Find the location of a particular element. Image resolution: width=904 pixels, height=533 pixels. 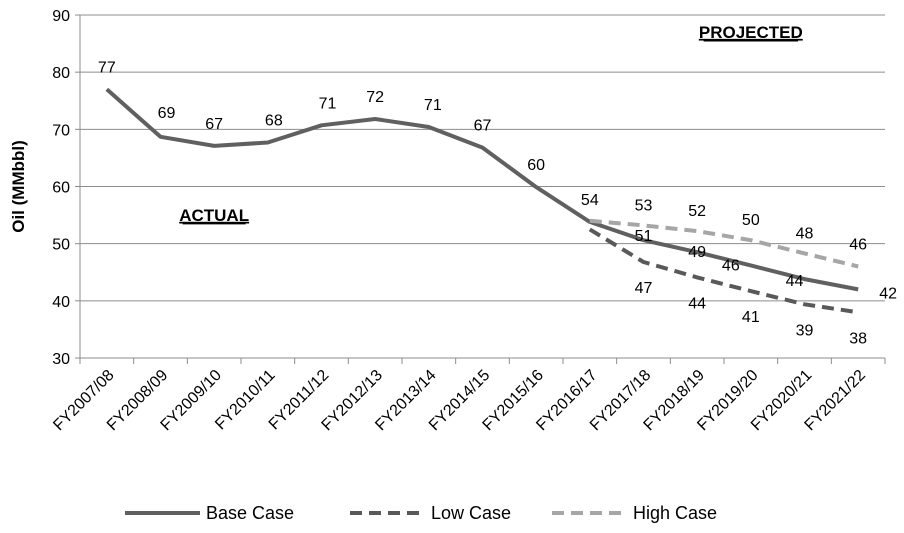

data-label: 39 is located at coordinates (805, 330).